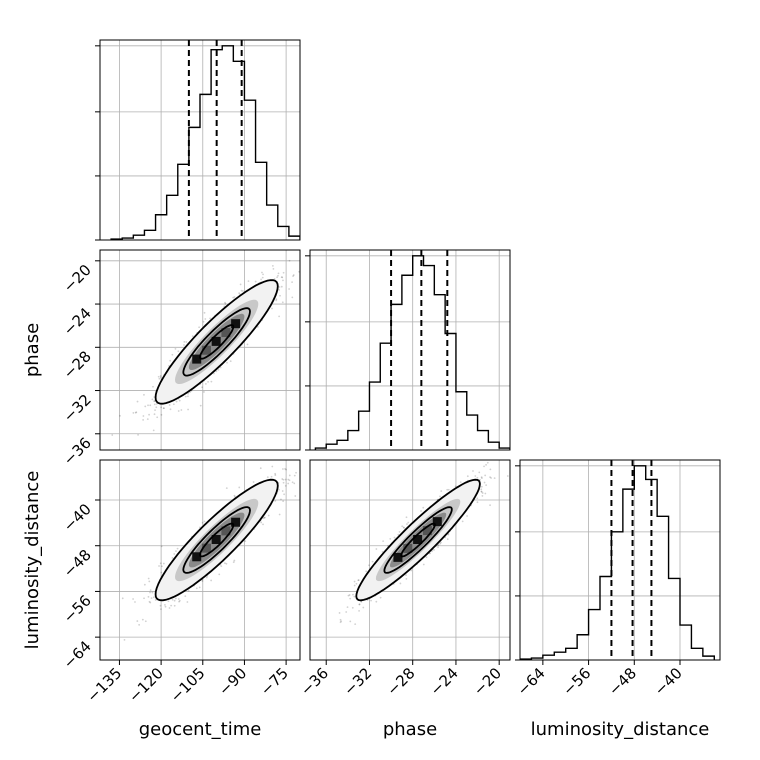  What do you see at coordinates (200, 350) in the screenshot?
I see `density-geocent-time-vs-phase-frame` at bounding box center [200, 350].